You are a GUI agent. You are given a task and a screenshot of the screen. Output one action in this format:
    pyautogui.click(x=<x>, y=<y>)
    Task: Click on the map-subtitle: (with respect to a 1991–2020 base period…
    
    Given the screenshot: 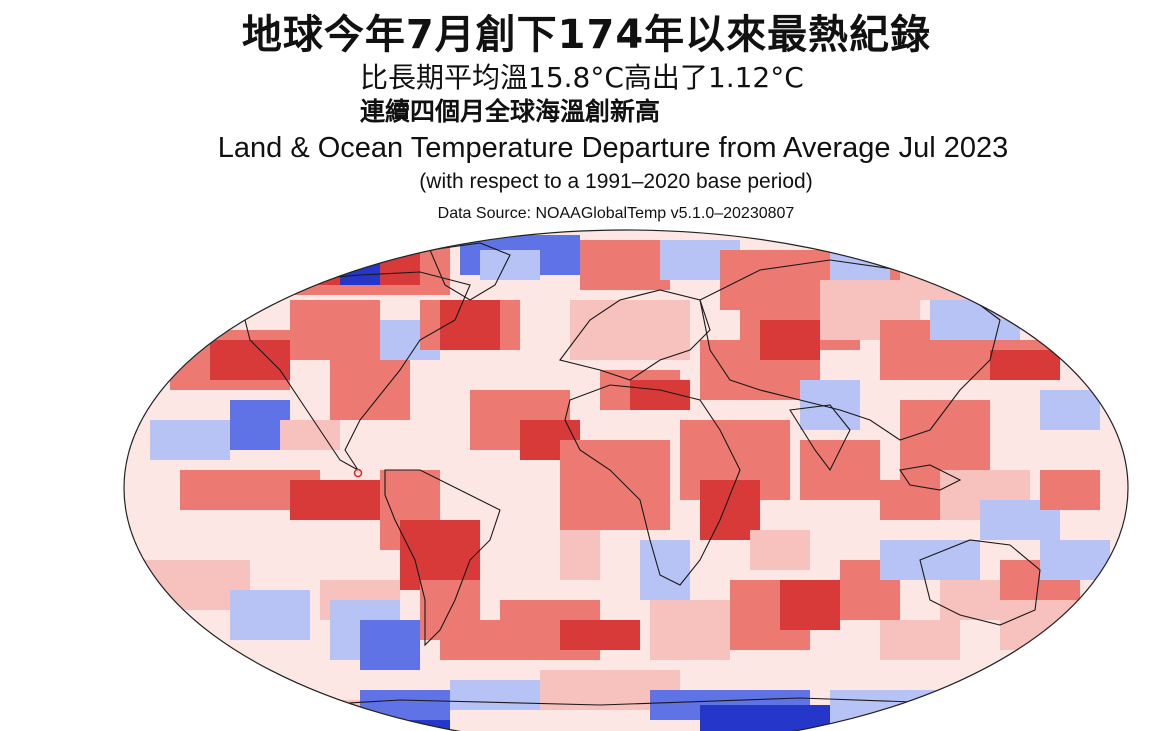 What is the action you would take?
    pyautogui.click(x=616, y=181)
    